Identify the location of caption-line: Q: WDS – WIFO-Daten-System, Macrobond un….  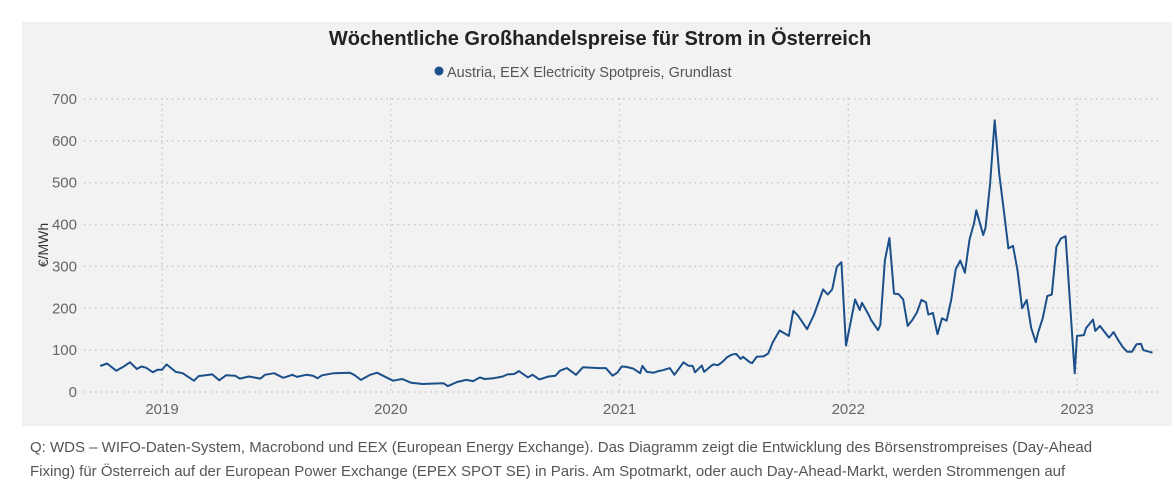
(561, 447).